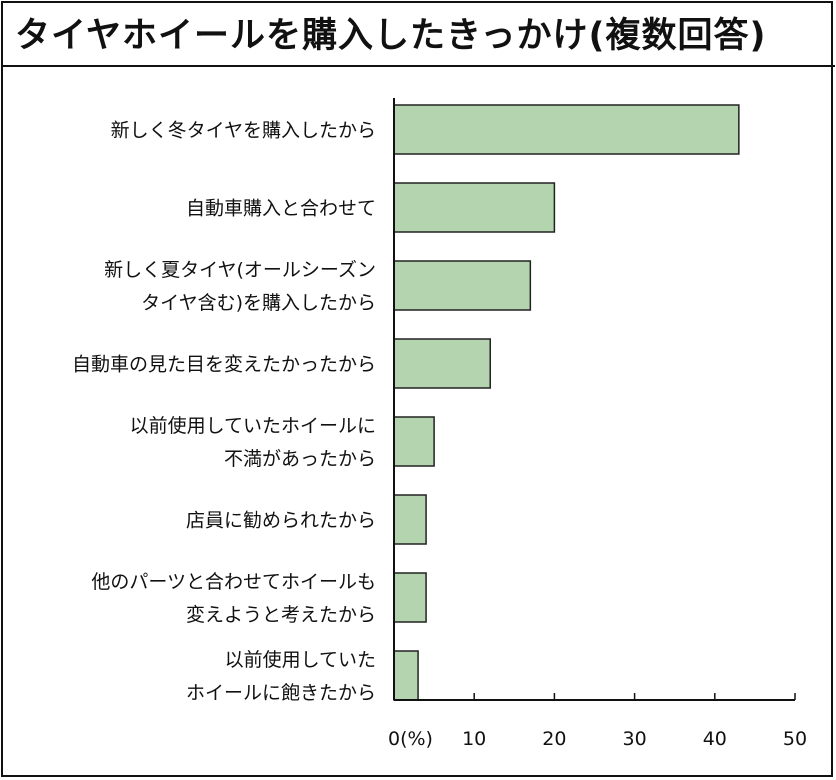  What do you see at coordinates (240, 270) in the screenshot?
I see `category-label: 新しく夏タイヤ(オールシーズン` at bounding box center [240, 270].